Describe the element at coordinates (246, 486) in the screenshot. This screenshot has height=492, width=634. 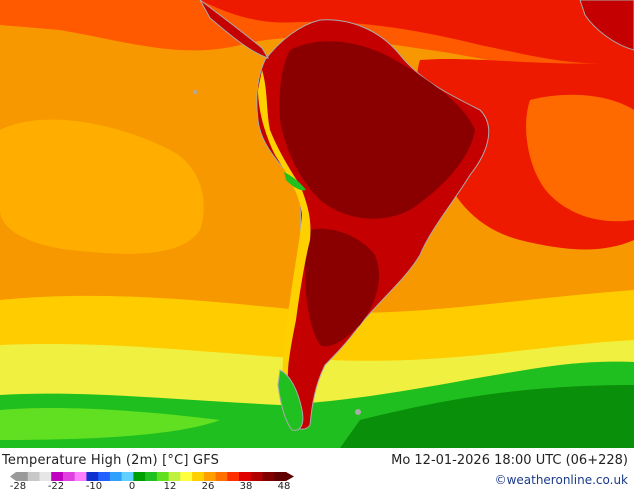
I see `legend-tick-label: 38` at that location.